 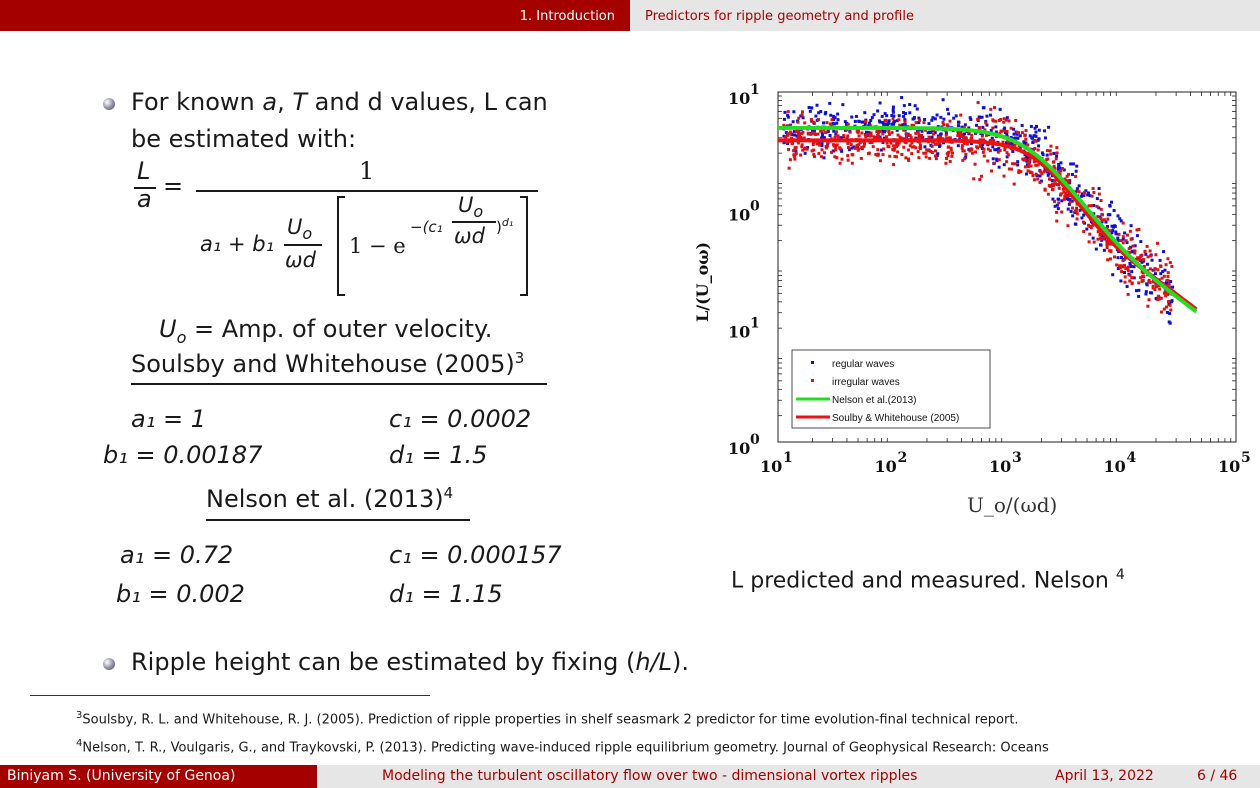 I want to click on y-tick-exponent: 1, so click(x=755, y=323).